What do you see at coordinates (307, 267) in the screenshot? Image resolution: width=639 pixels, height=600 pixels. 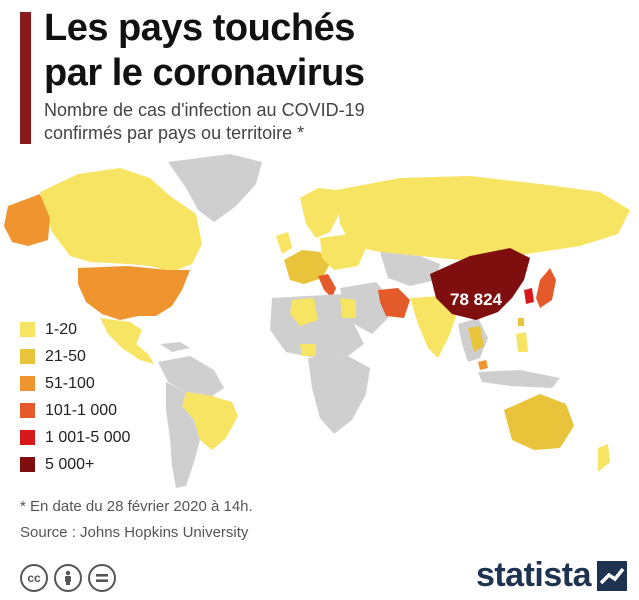 I see `europe-west` at bounding box center [307, 267].